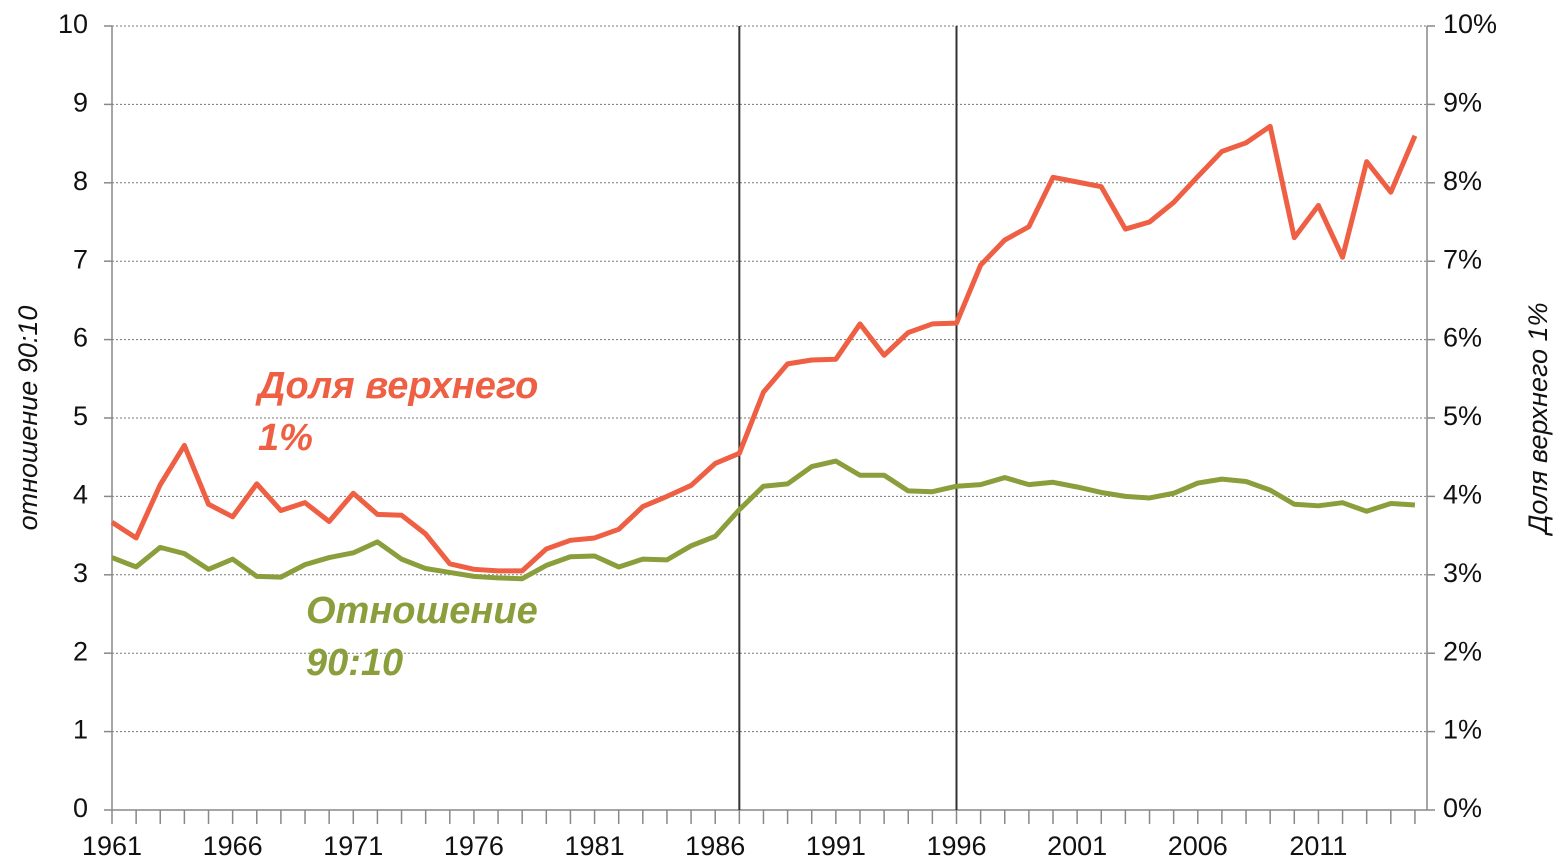  I want to click on y2-tick-label: 6%, so click(1462, 338).